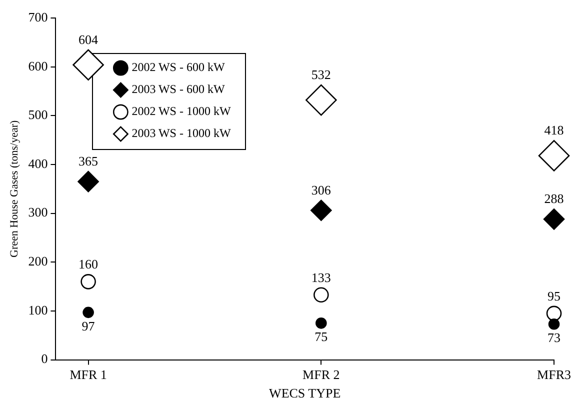 The width and height of the screenshot is (574, 406). What do you see at coordinates (89, 326) in the screenshot?
I see `data-label: 97` at bounding box center [89, 326].